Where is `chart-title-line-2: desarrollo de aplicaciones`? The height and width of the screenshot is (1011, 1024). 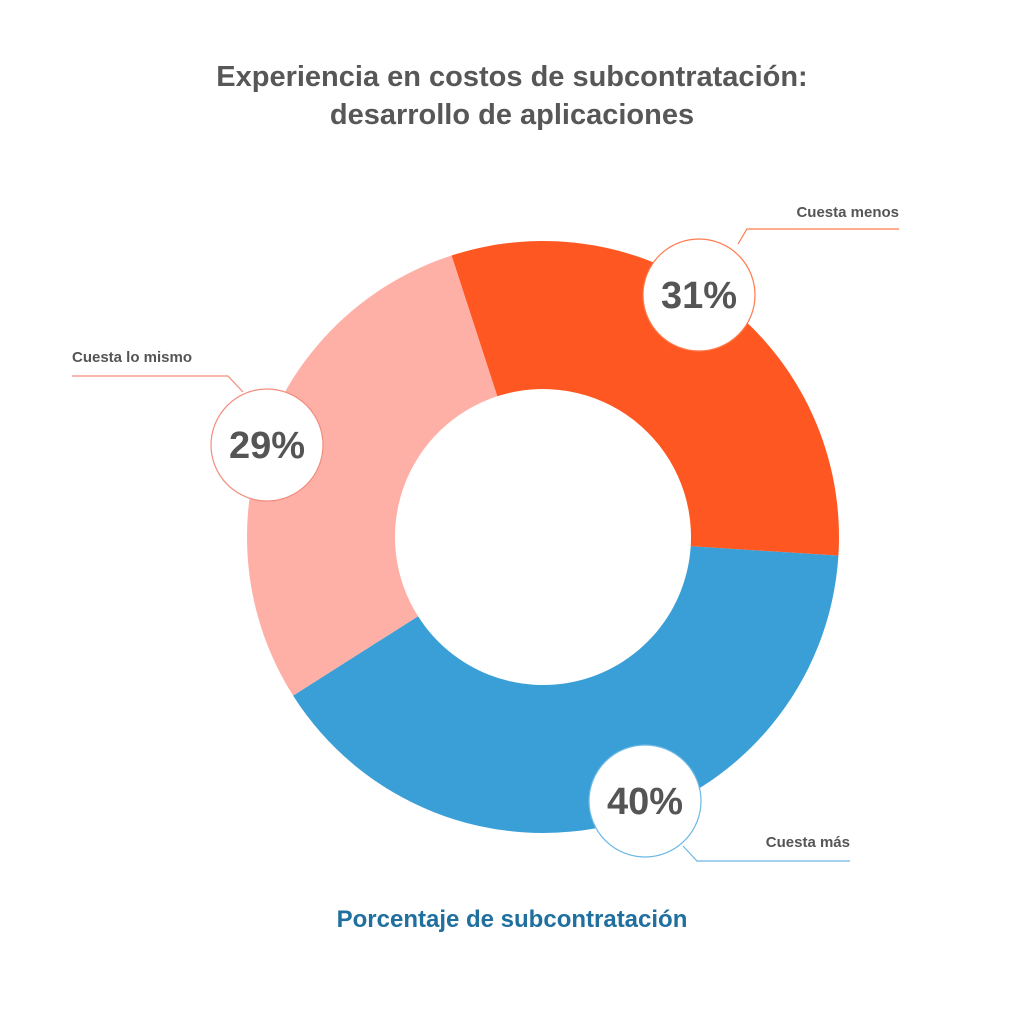
chart-title-line-2: desarrollo de aplicaciones is located at coordinates (512, 115).